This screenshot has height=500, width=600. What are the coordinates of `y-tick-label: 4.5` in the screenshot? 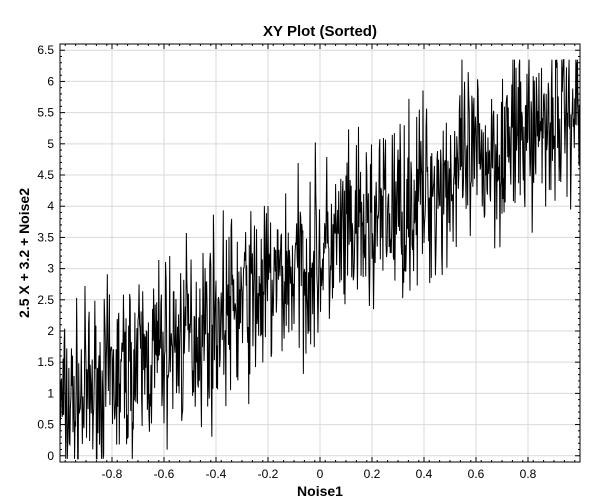 It's located at (45, 175).